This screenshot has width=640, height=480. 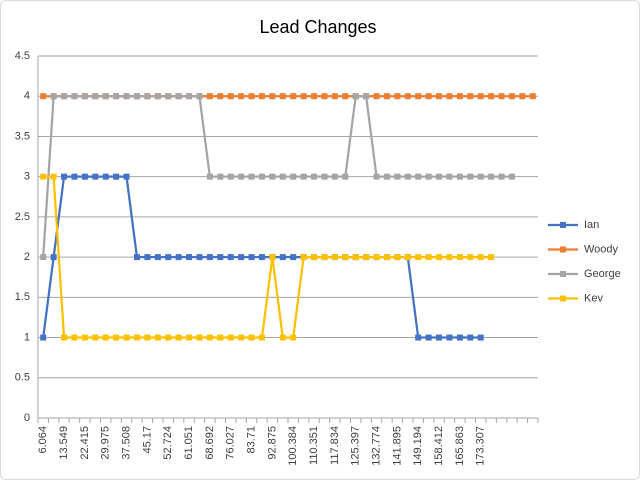 What do you see at coordinates (64, 443) in the screenshot?
I see `x-tick-label: 13.549` at bounding box center [64, 443].